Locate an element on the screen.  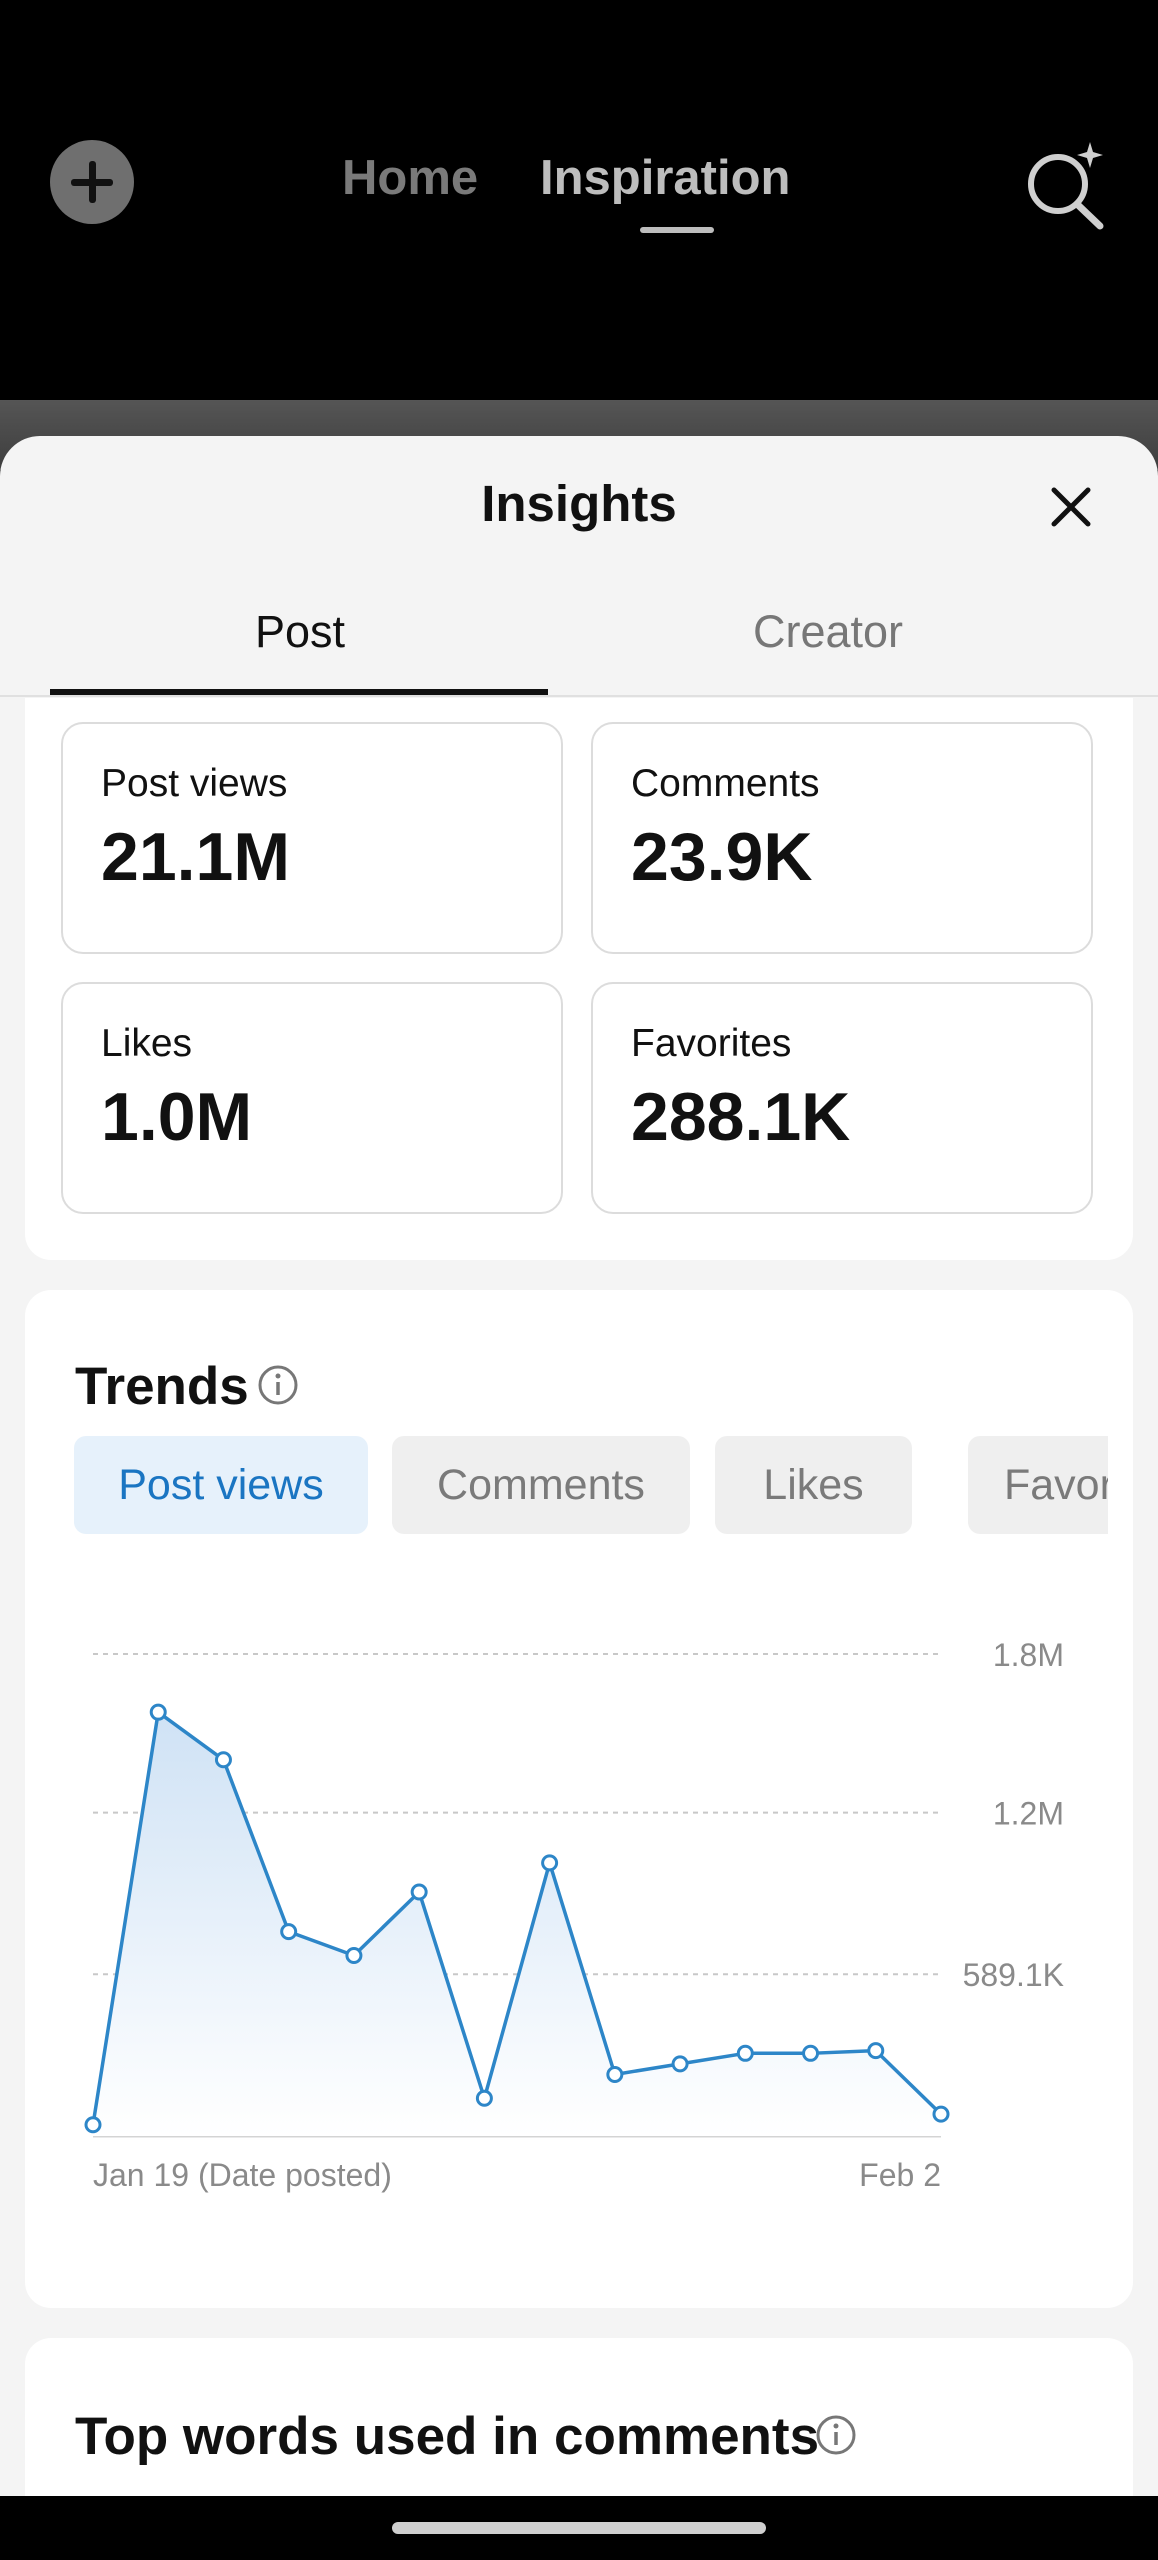
series-area is located at coordinates (517, 1924).